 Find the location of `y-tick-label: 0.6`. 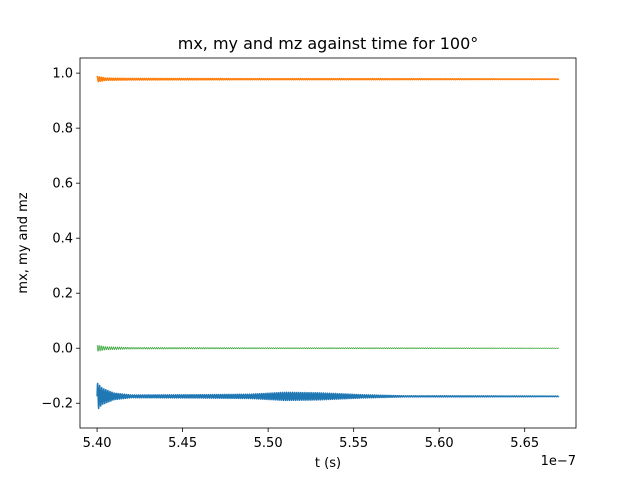

y-tick-label: 0.6 is located at coordinates (62, 184).